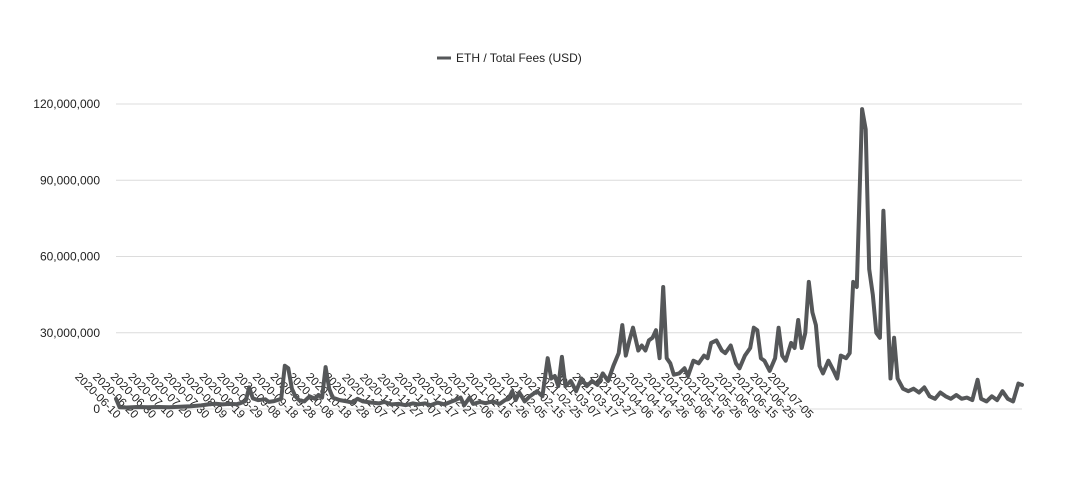  I want to click on legend: ETH / Total Fees (USD), so click(509, 58).